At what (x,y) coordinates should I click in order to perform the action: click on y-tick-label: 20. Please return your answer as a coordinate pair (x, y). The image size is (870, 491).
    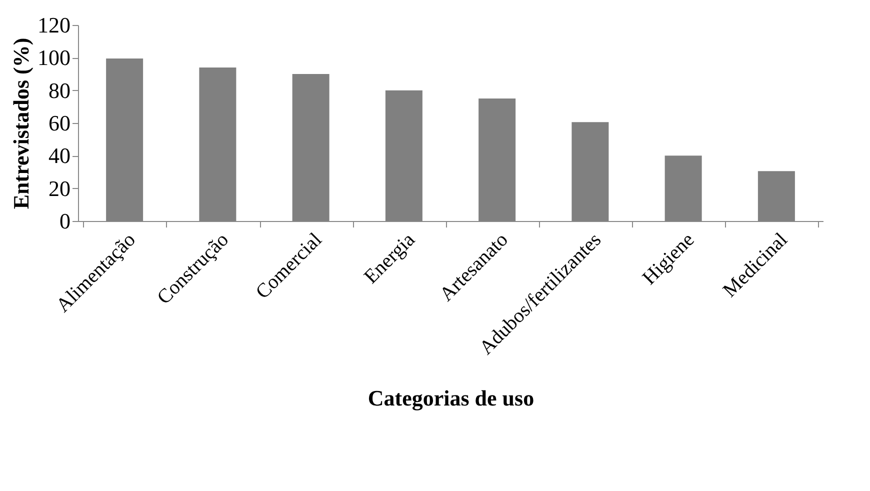
    Looking at the image, I should click on (59, 188).